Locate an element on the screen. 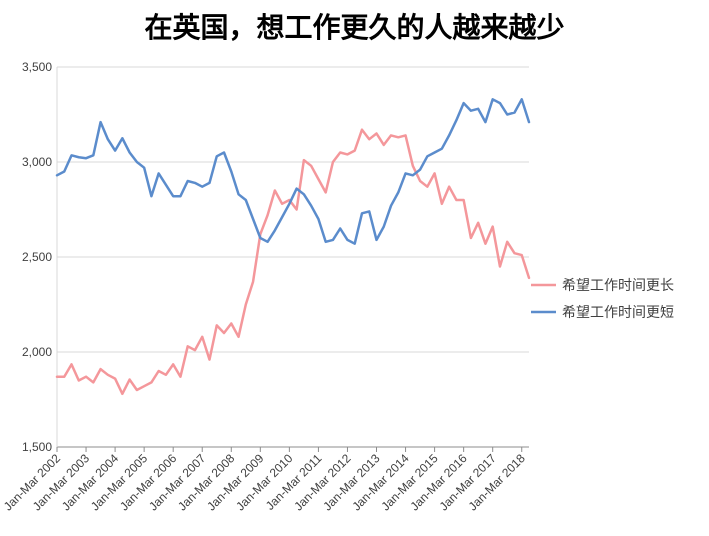  y-tick-label: 1,500 is located at coordinates (37, 447).